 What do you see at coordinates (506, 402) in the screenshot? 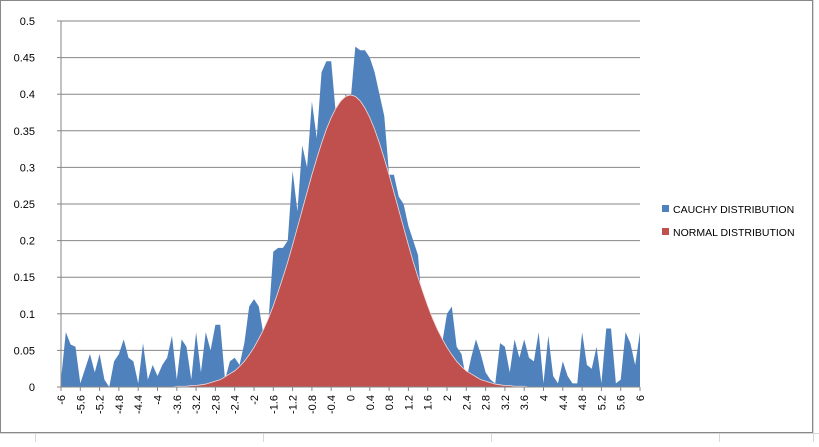
I see `x-tick-label: 3.2` at bounding box center [506, 402].